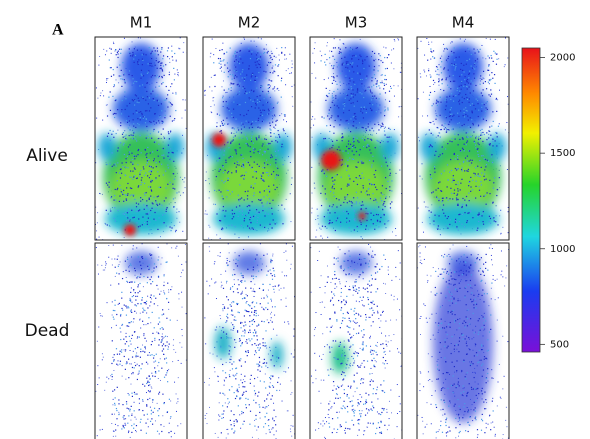 This screenshot has height=439, width=590. Describe the element at coordinates (249, 219) in the screenshot. I see `hind` at that location.